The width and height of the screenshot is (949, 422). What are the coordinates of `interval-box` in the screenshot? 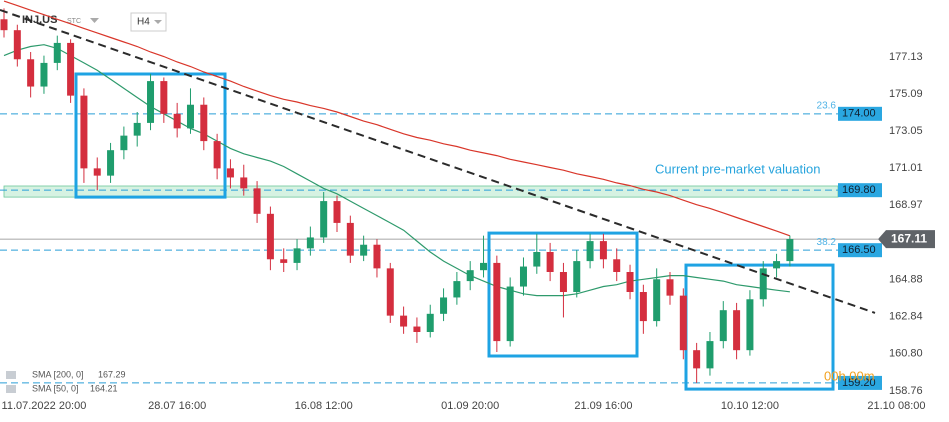 It's located at (148, 22).